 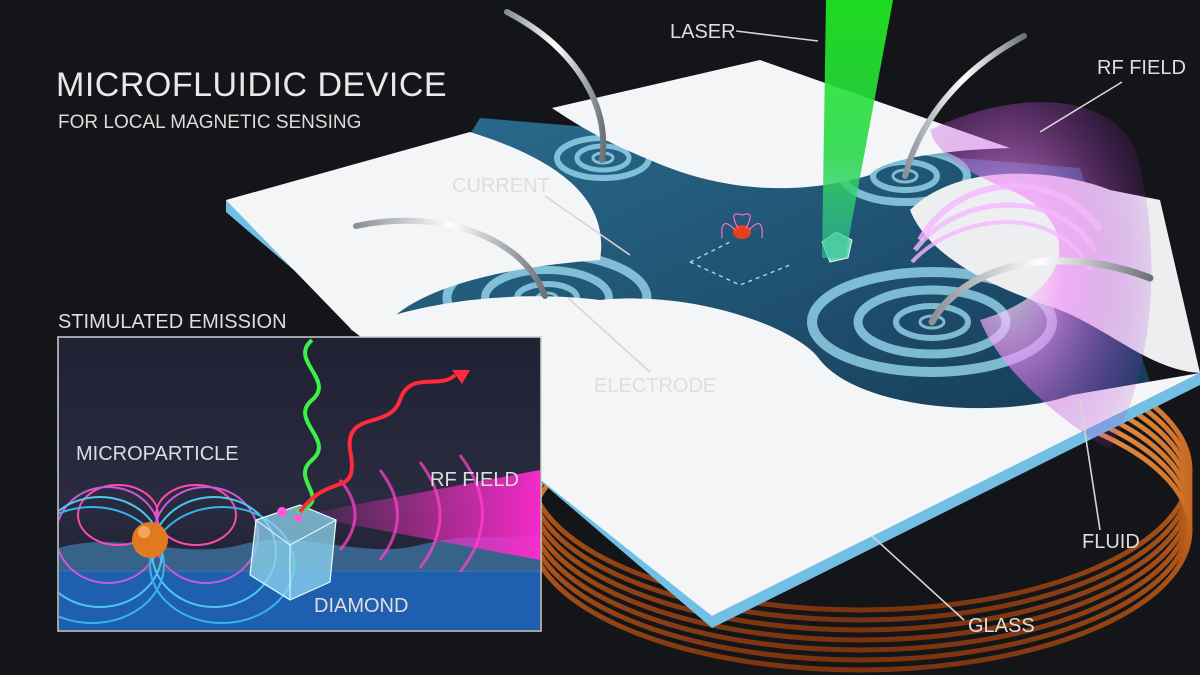 What do you see at coordinates (1001, 626) in the screenshot?
I see `label-glass: GLASS` at bounding box center [1001, 626].